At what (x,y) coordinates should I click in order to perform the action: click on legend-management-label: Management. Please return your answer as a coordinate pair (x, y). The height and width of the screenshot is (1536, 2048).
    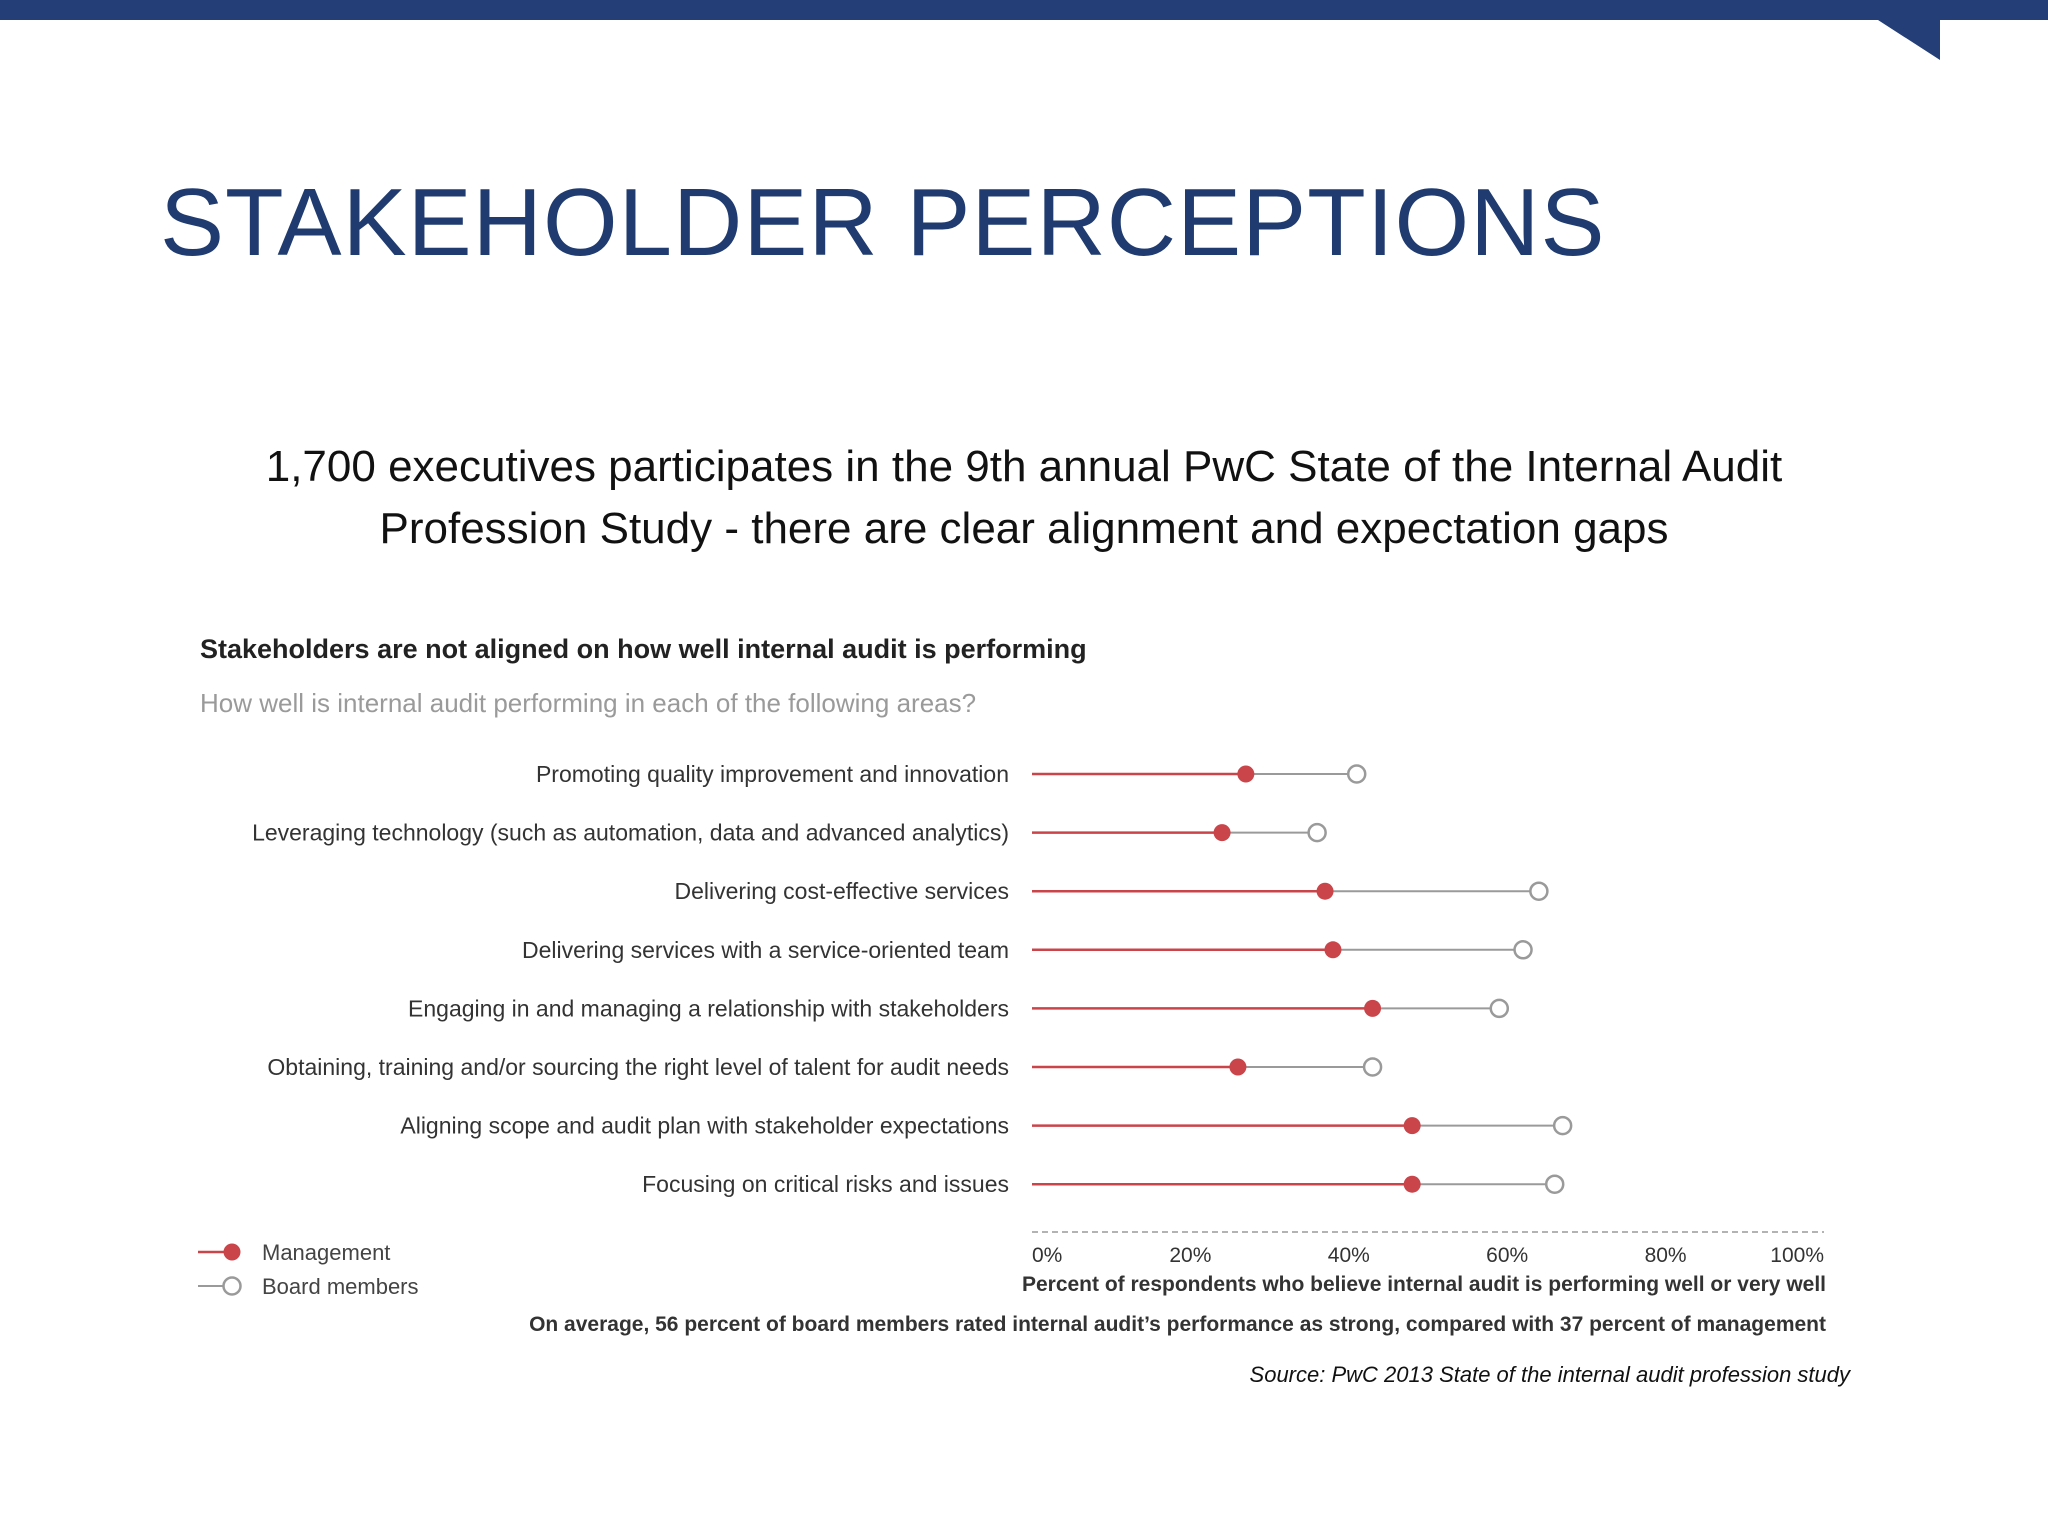
    Looking at the image, I should click on (326, 1252).